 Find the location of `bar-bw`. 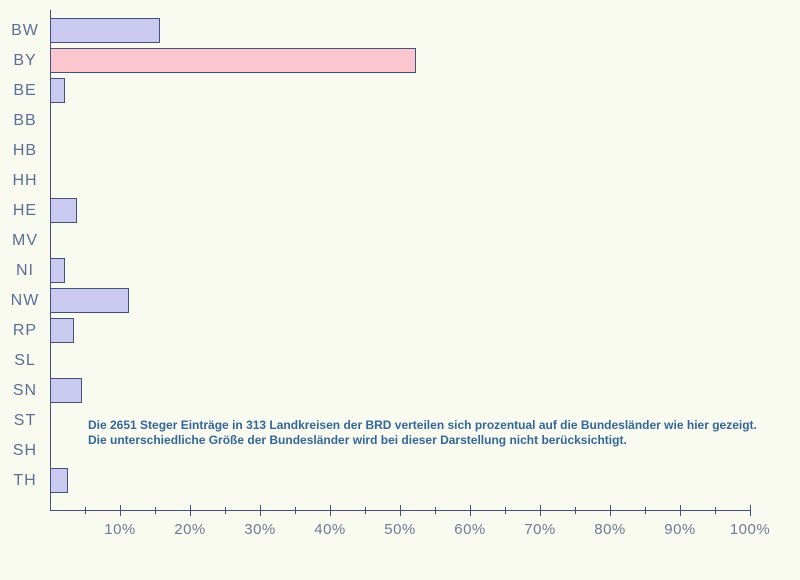

bar-bw is located at coordinates (105, 30).